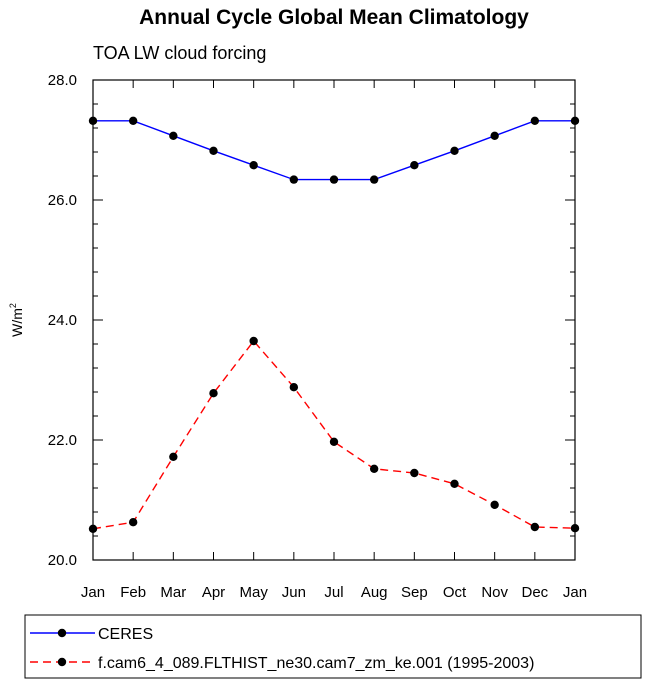  I want to click on y-tick-label: 26.0, so click(62, 200).